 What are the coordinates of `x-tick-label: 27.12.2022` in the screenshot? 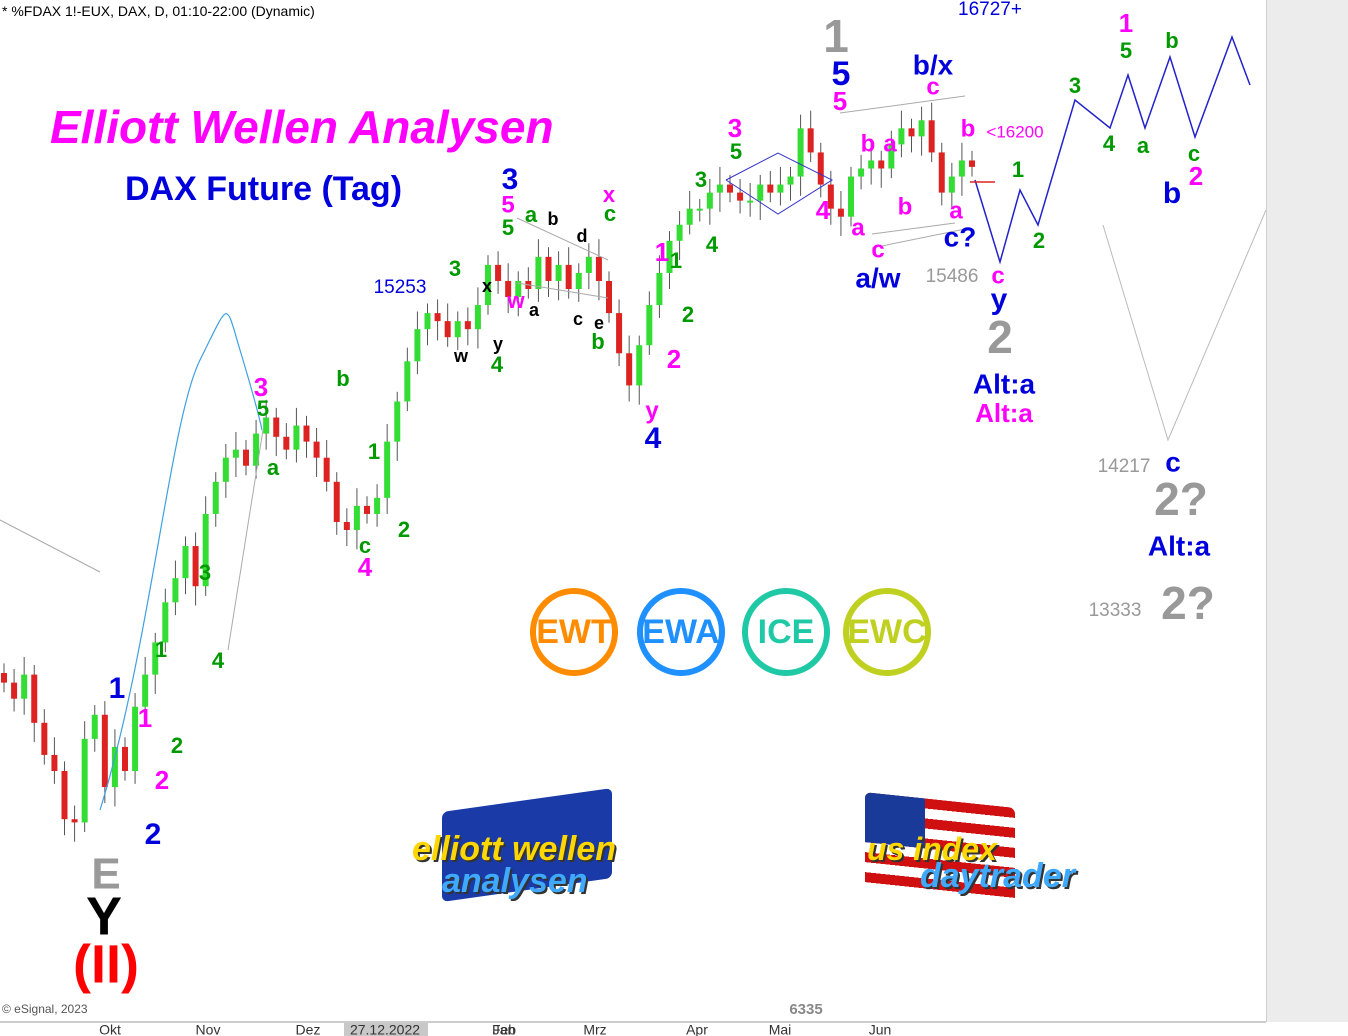 It's located at (385, 1029).